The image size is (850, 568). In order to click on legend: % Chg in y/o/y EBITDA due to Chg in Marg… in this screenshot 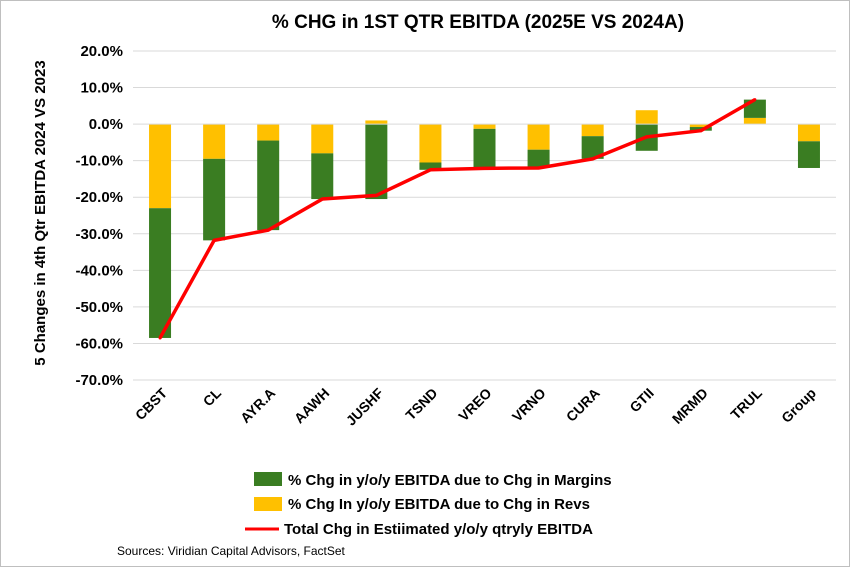, I will do `click(428, 505)`.